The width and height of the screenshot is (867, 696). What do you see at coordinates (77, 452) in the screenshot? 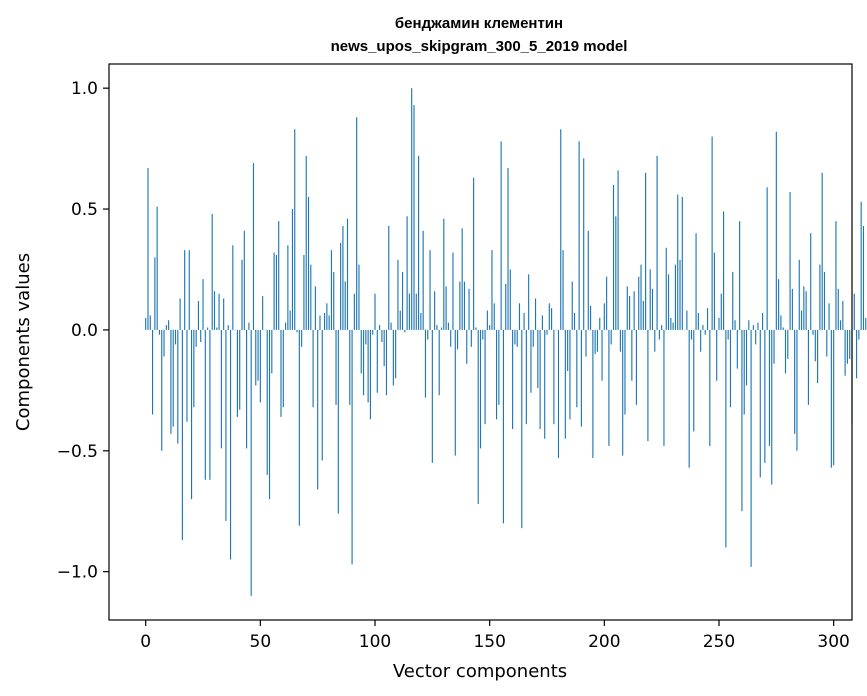
I see `y-tick-label: −0.5` at bounding box center [77, 452].